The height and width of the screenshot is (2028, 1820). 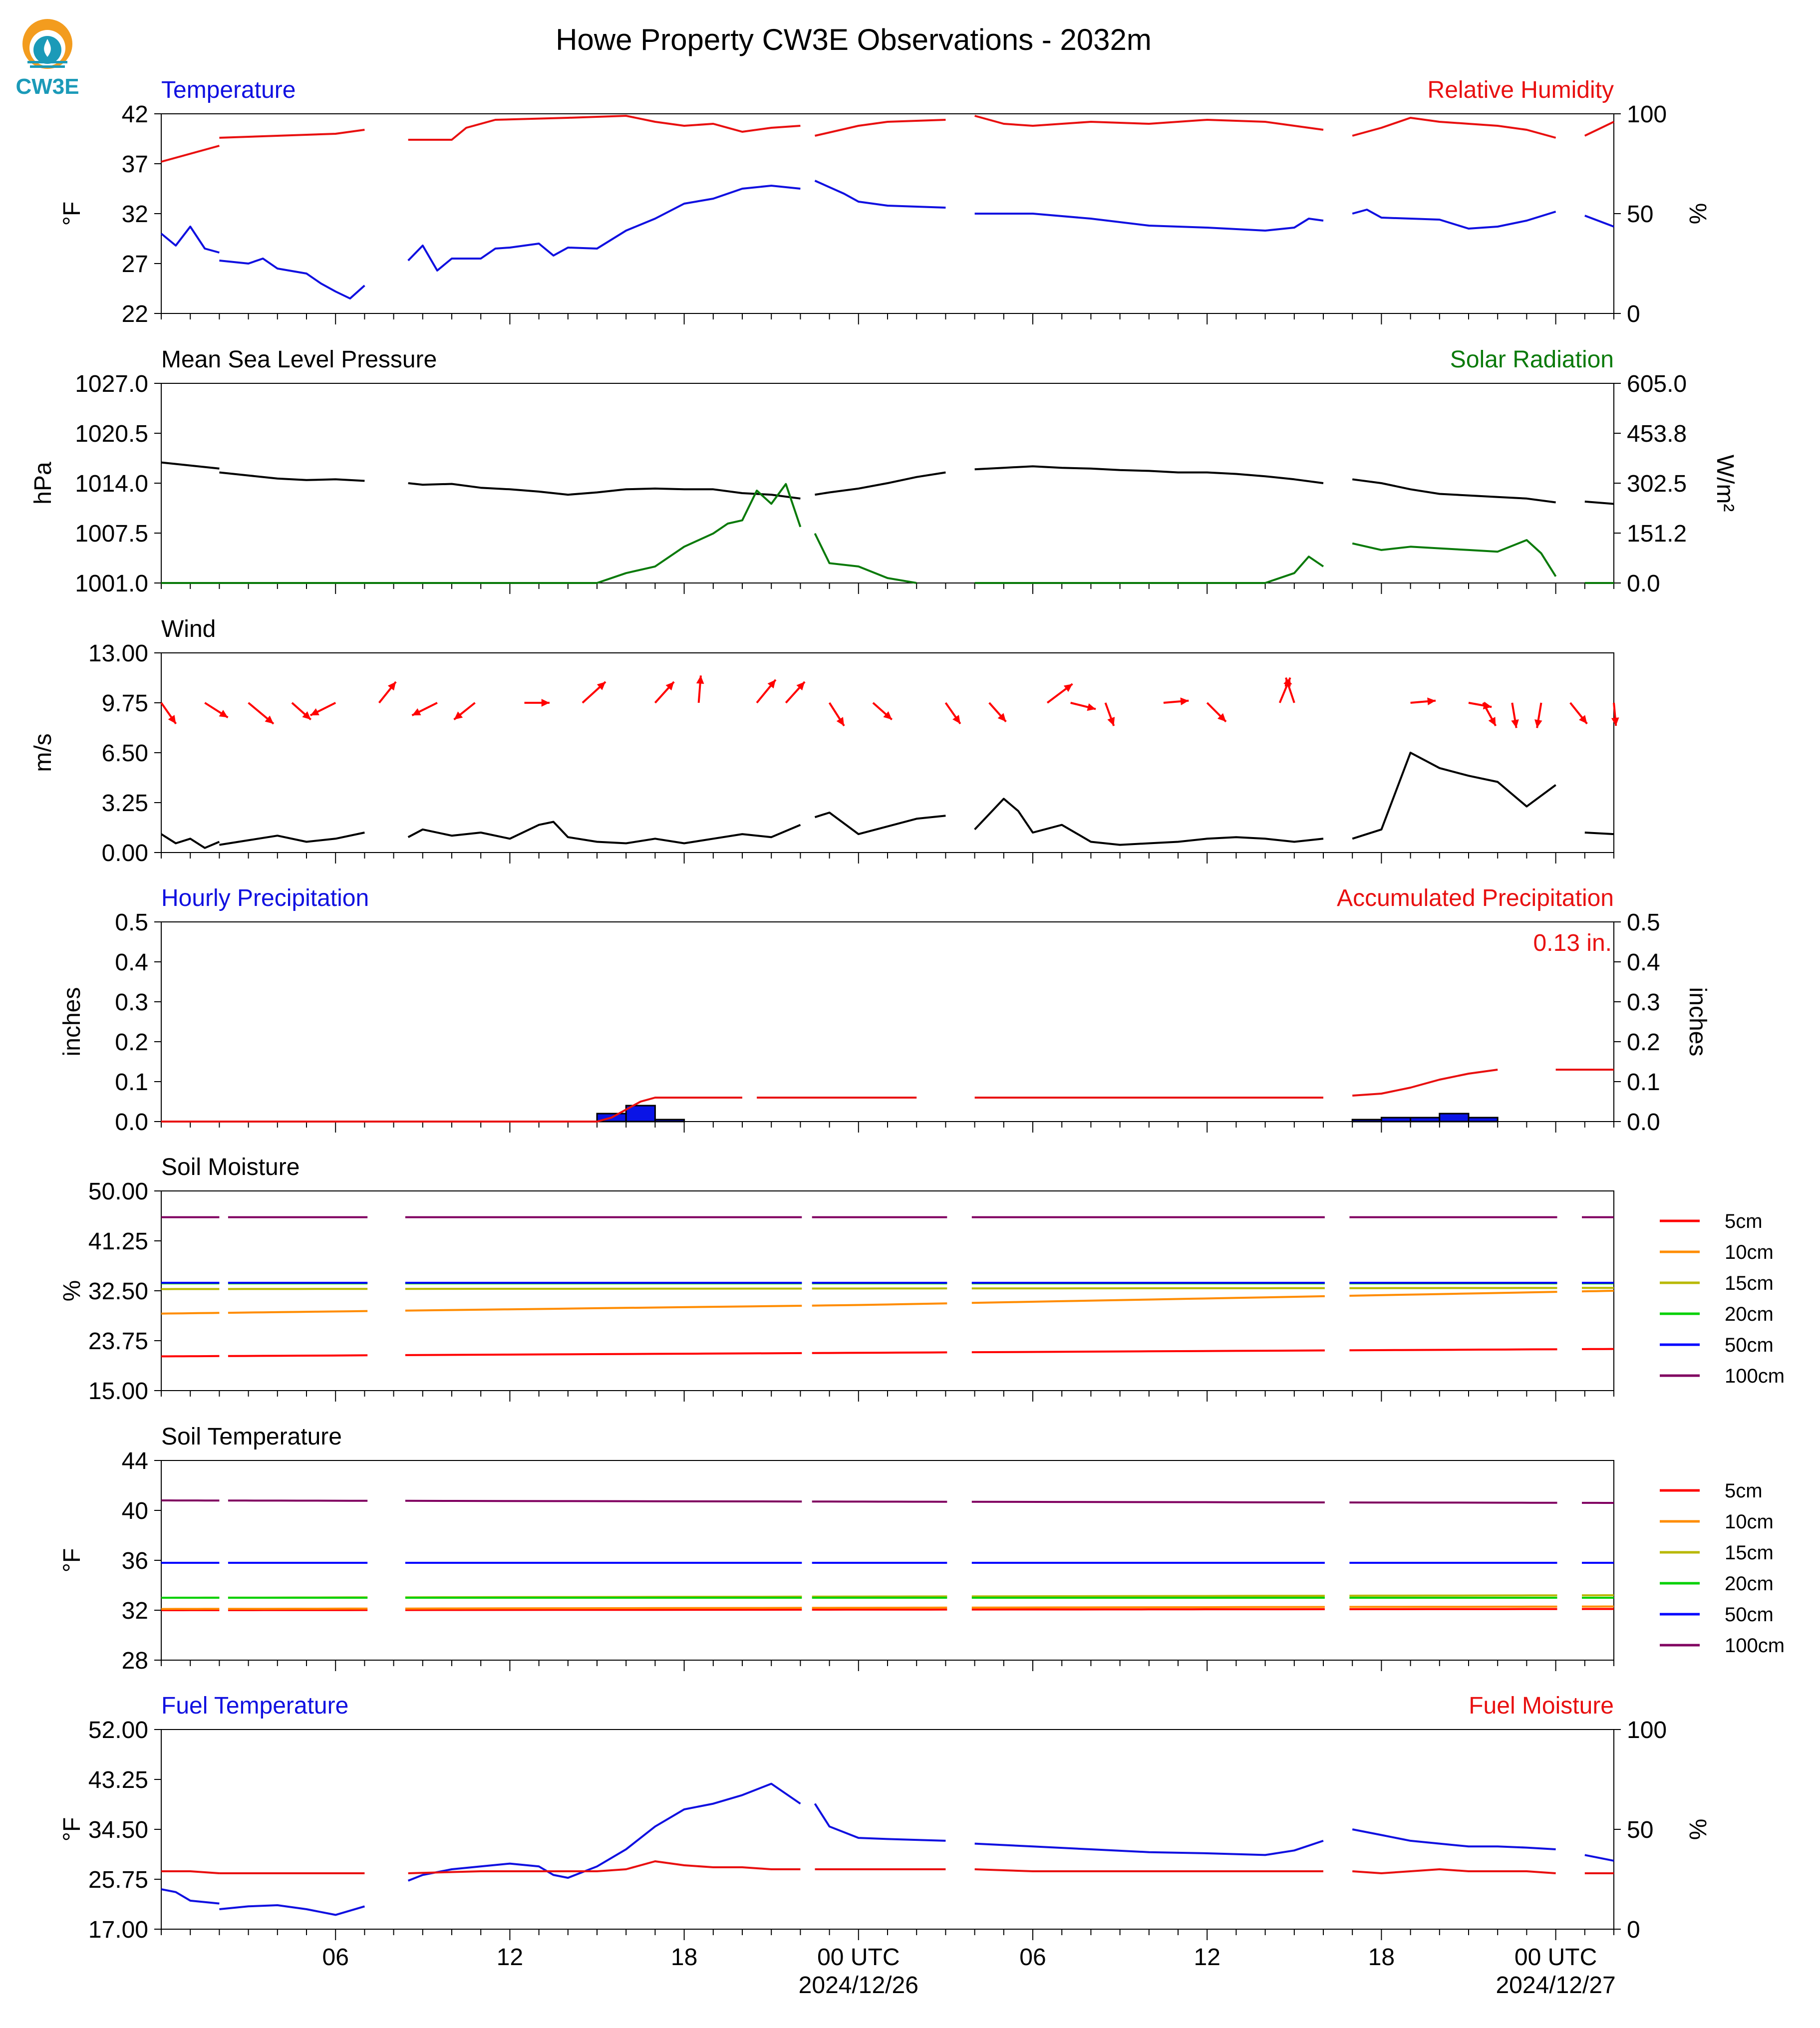 I want to click on y-tick-label-left: 28, so click(x=135, y=1661).